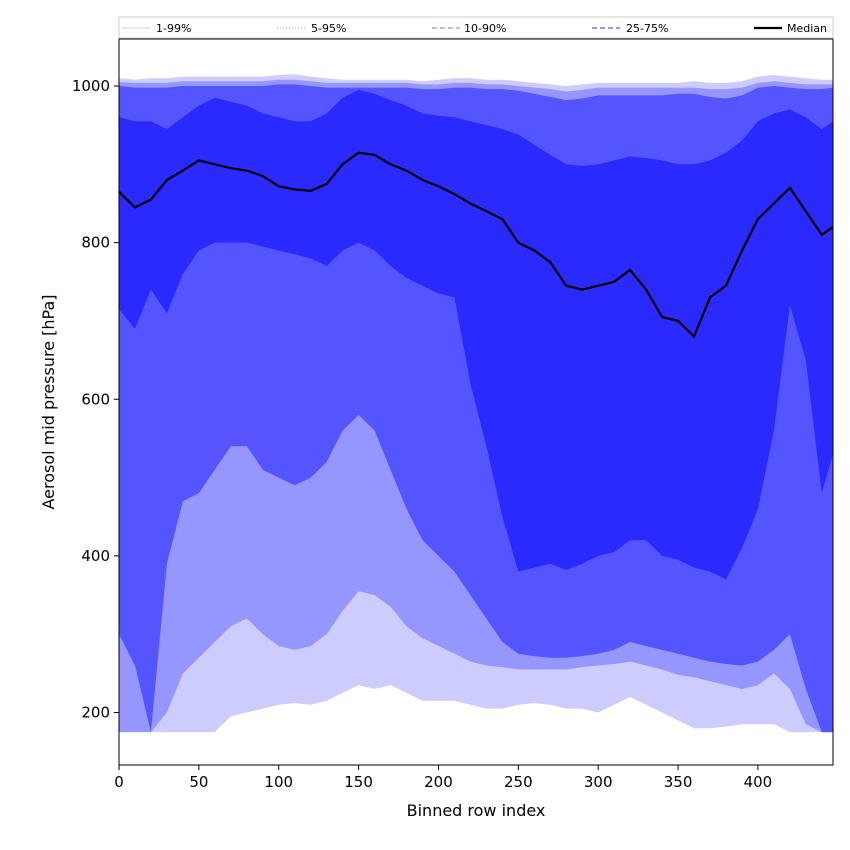 The image size is (850, 850). I want to click on x-tick-label: 100, so click(278, 782).